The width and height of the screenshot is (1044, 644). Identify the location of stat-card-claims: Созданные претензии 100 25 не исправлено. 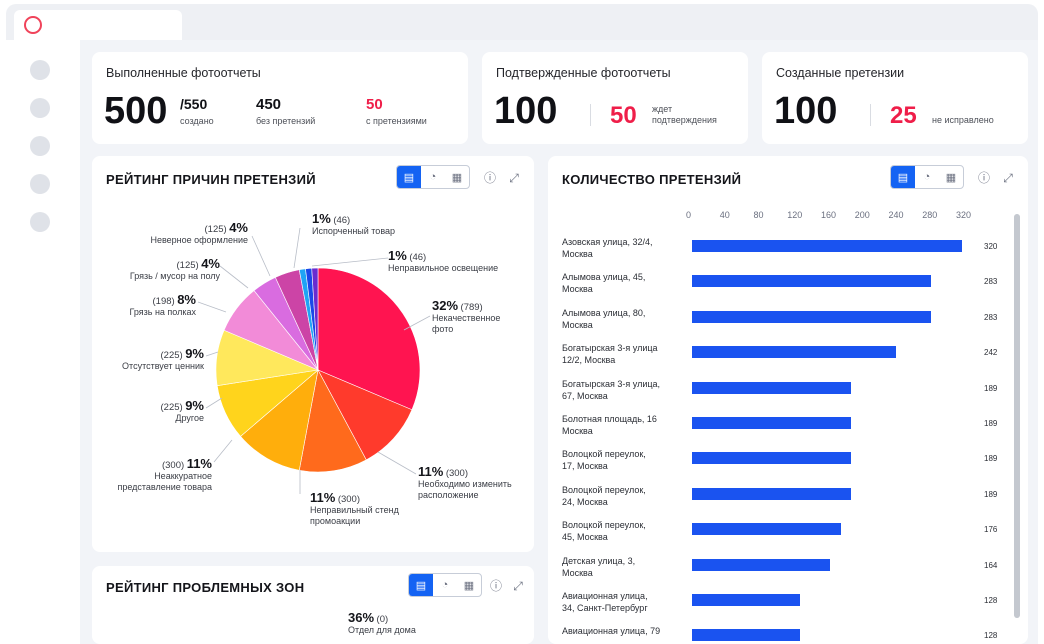
(895, 98).